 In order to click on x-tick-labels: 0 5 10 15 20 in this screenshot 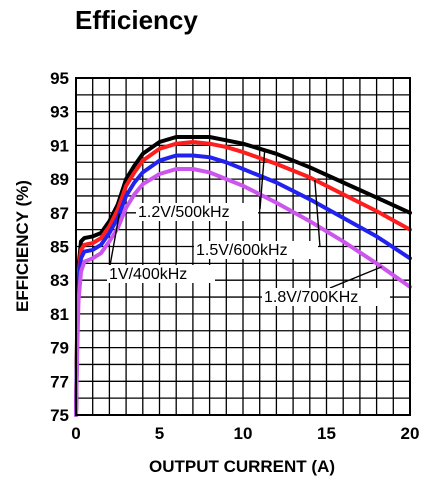, I will do `click(245, 433)`.